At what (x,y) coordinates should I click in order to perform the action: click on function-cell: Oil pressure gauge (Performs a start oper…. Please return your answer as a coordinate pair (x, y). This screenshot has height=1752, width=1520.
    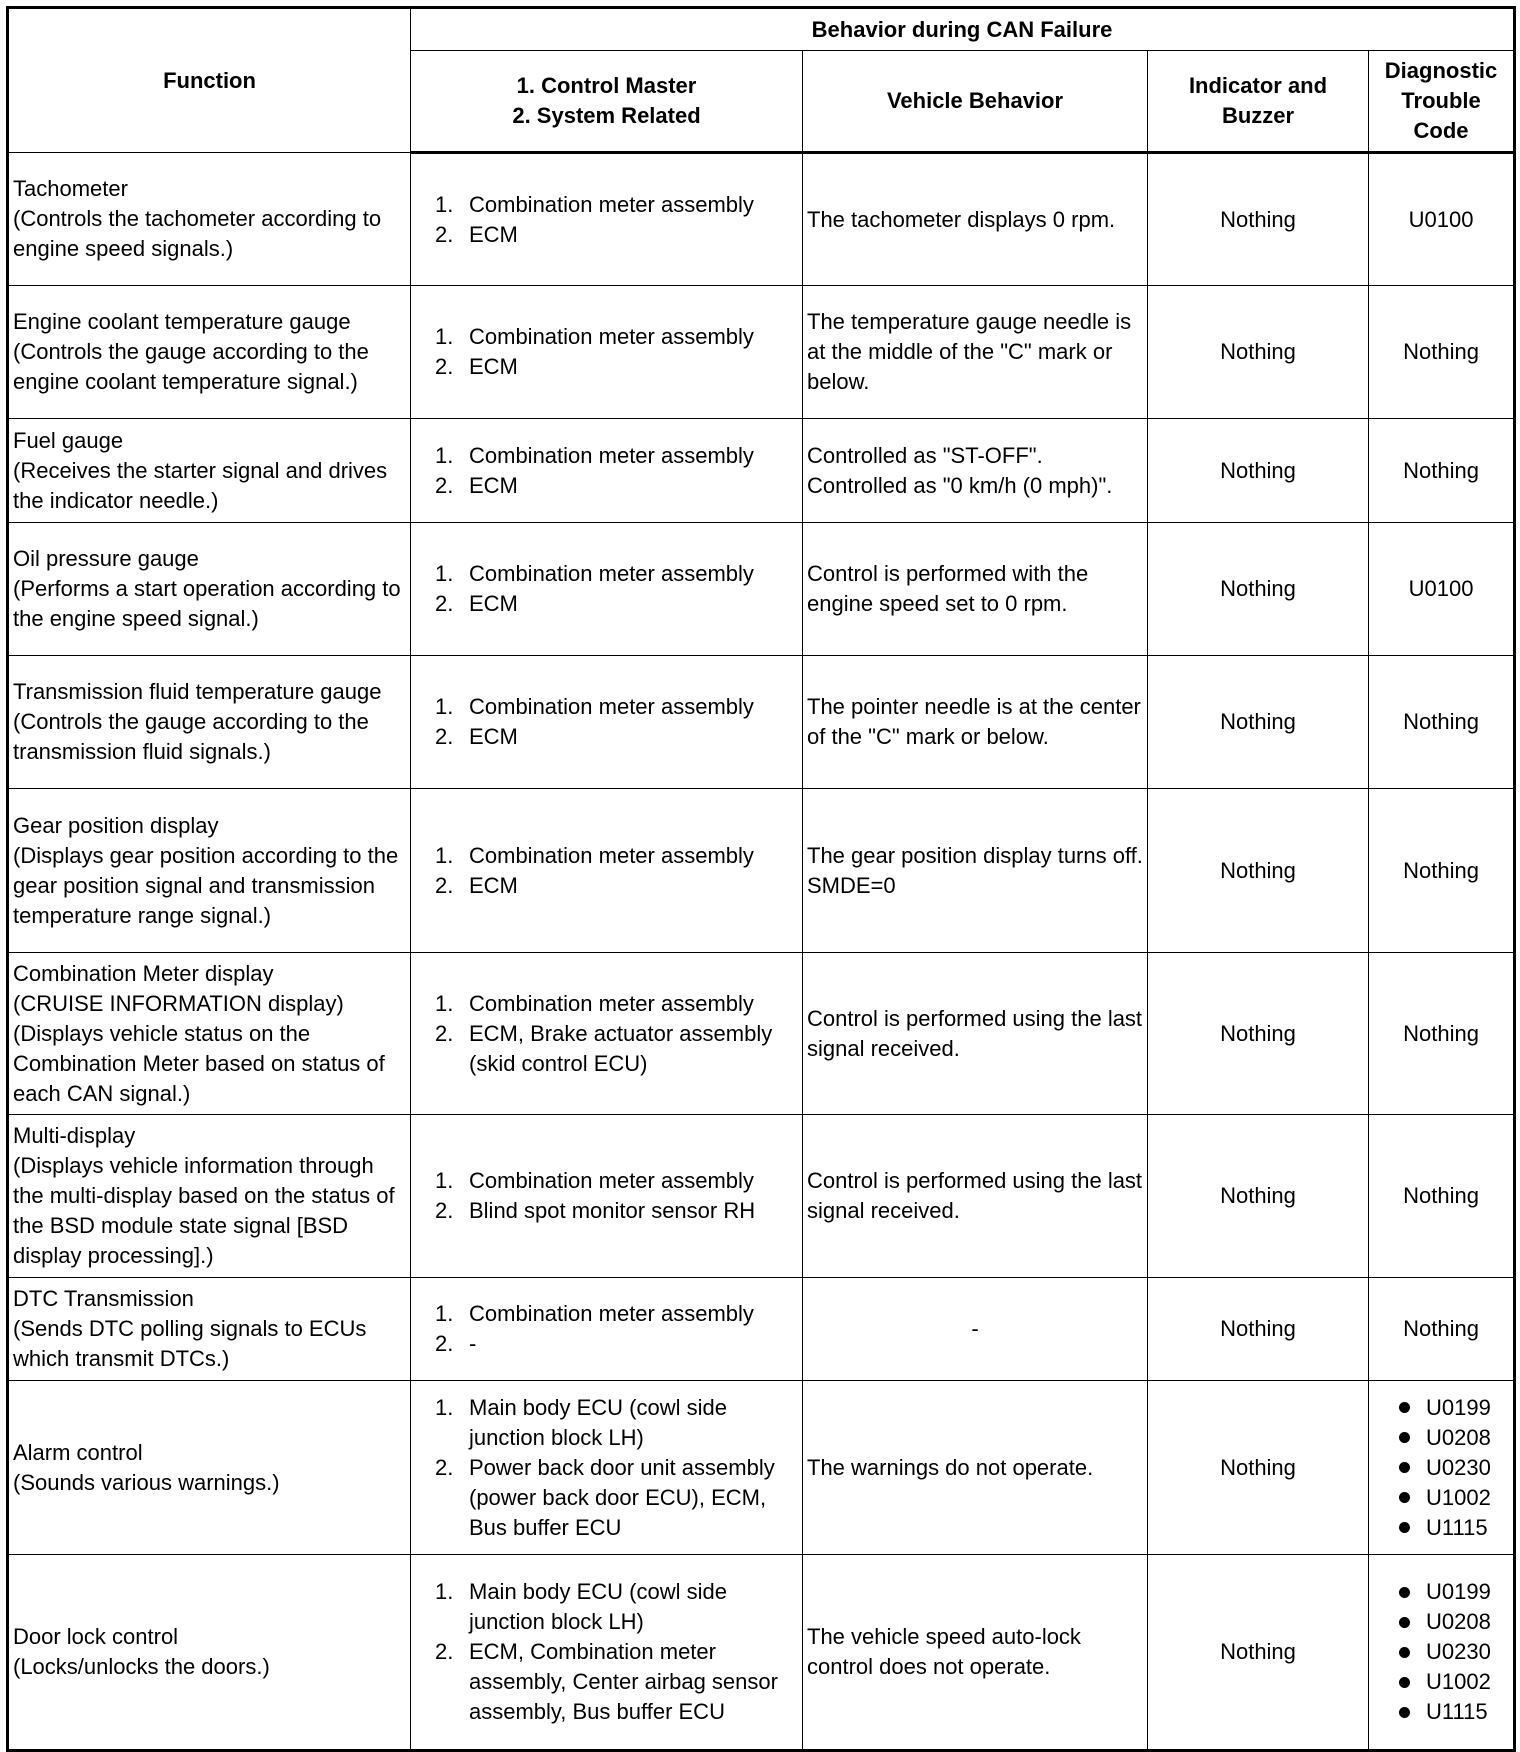
    Looking at the image, I should click on (209, 589).